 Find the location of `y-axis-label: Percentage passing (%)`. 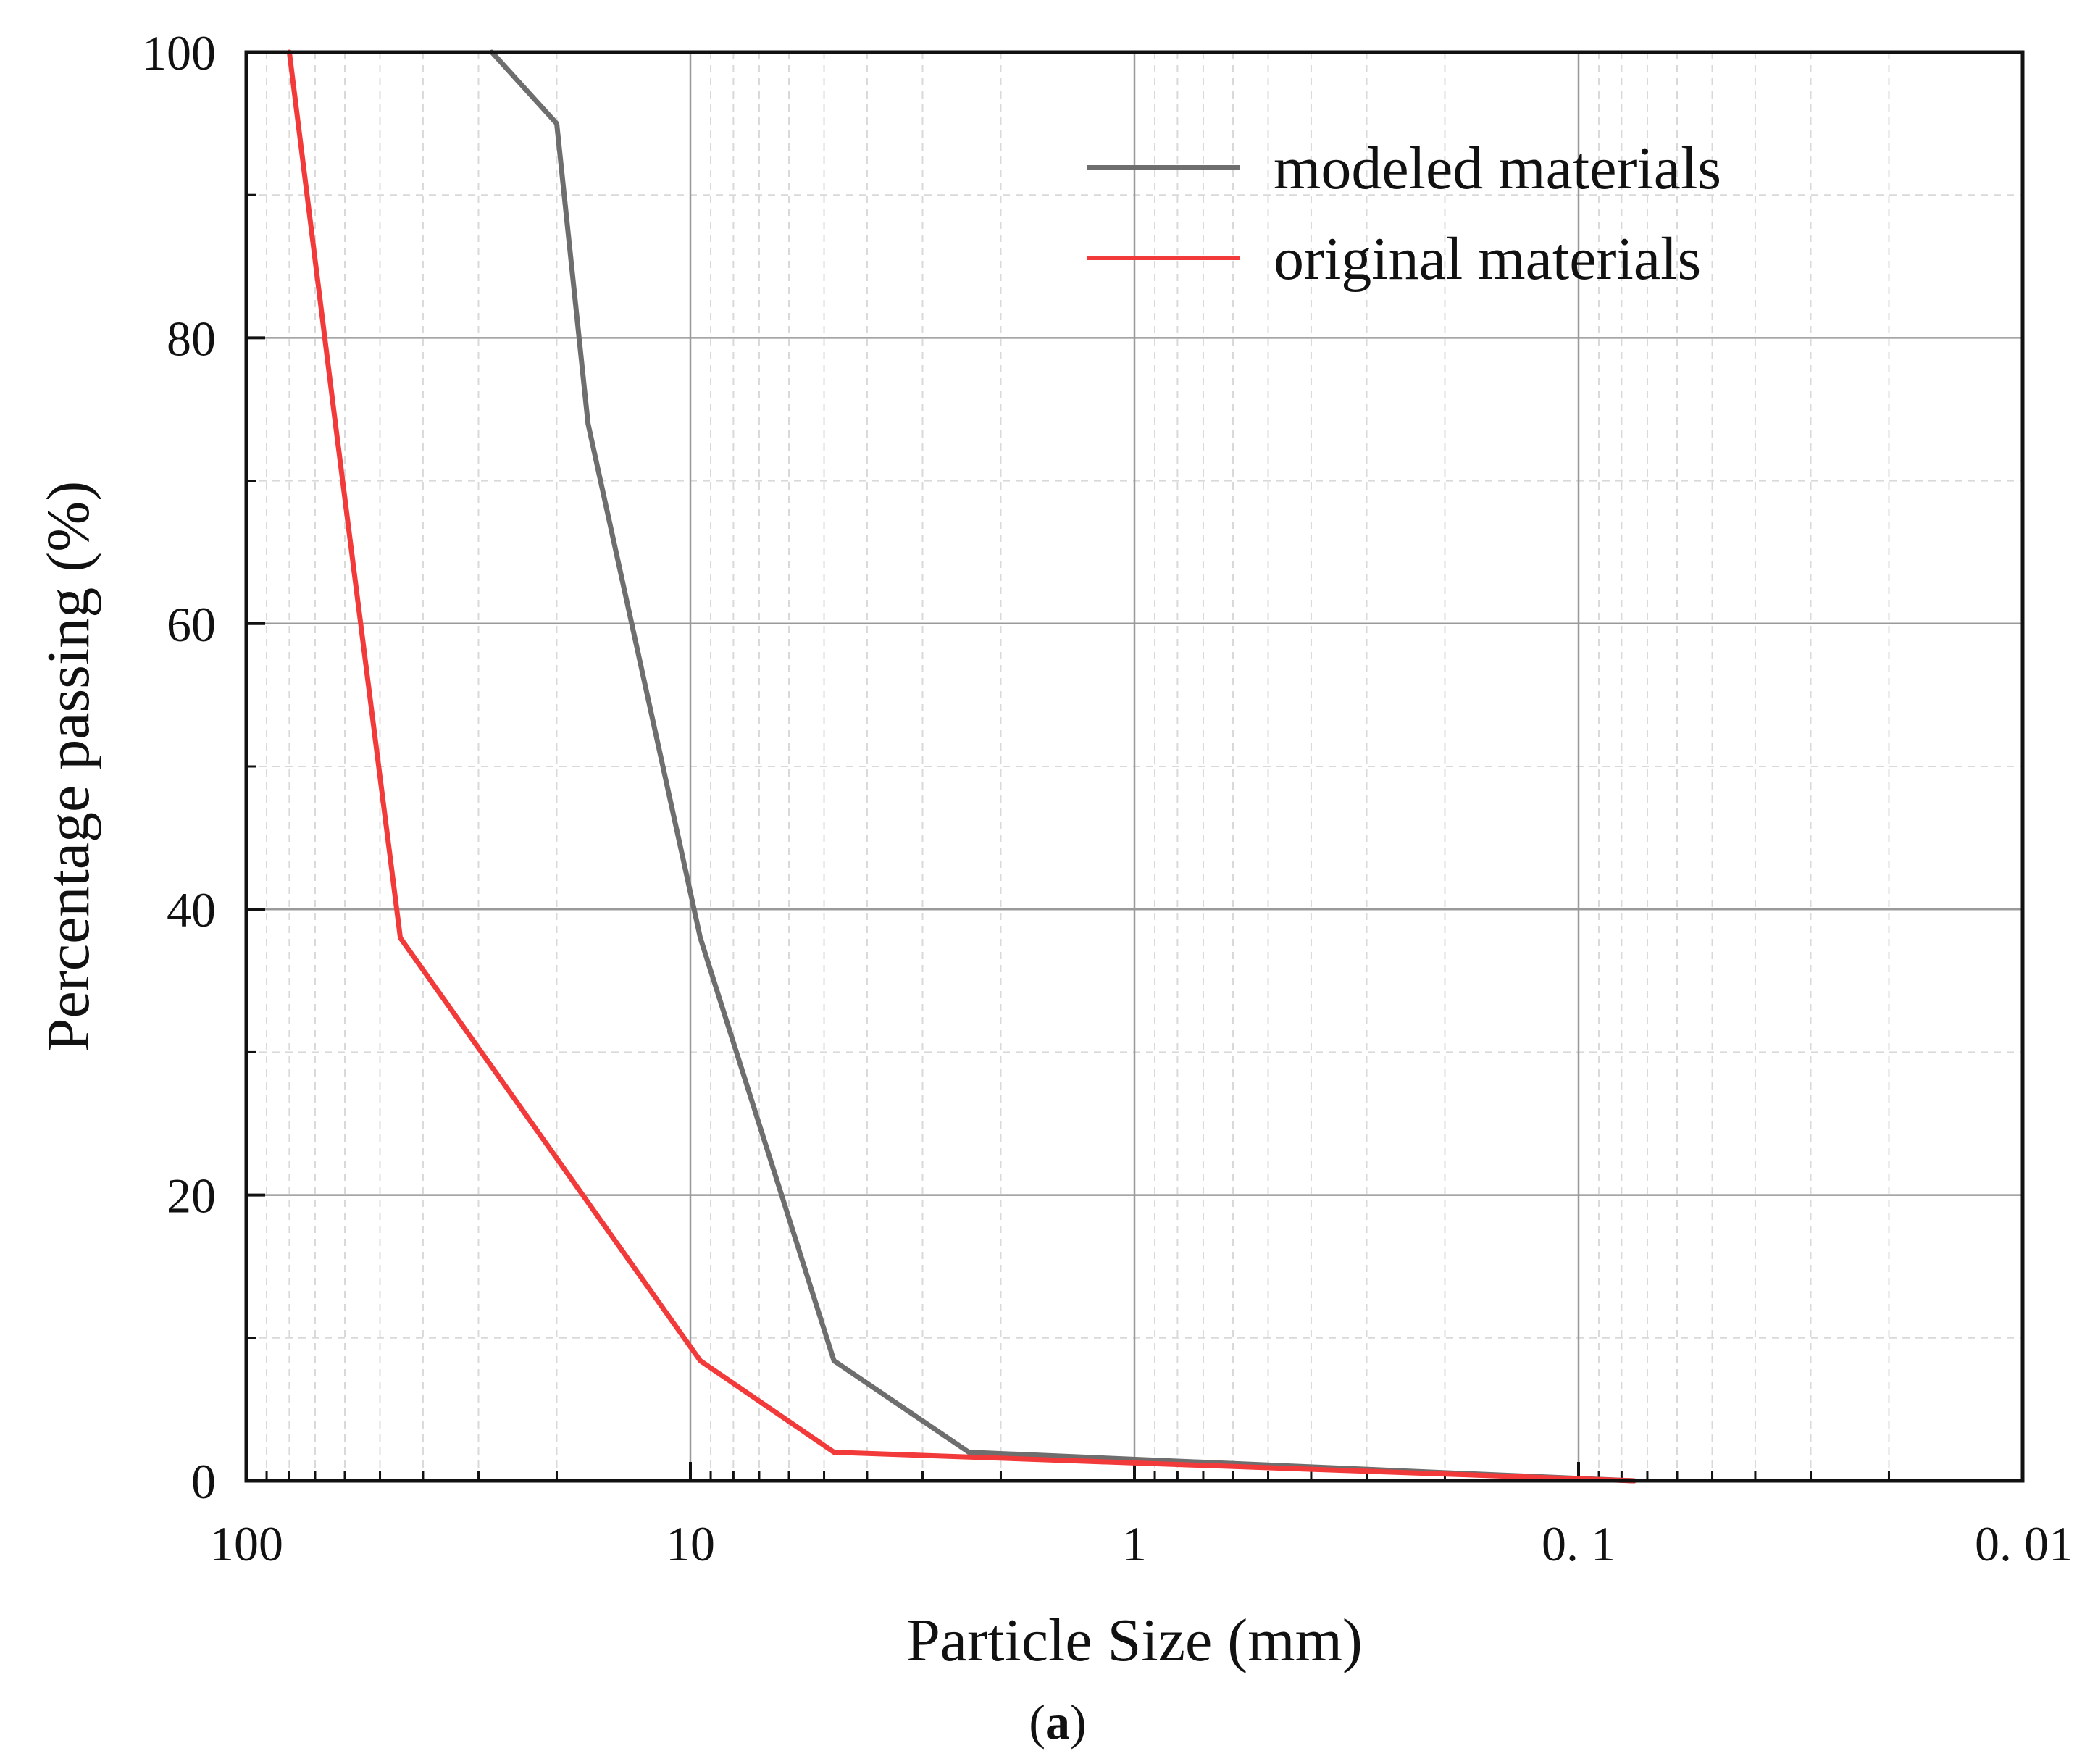

y-axis-label: Percentage passing (%) is located at coordinates (68, 767).